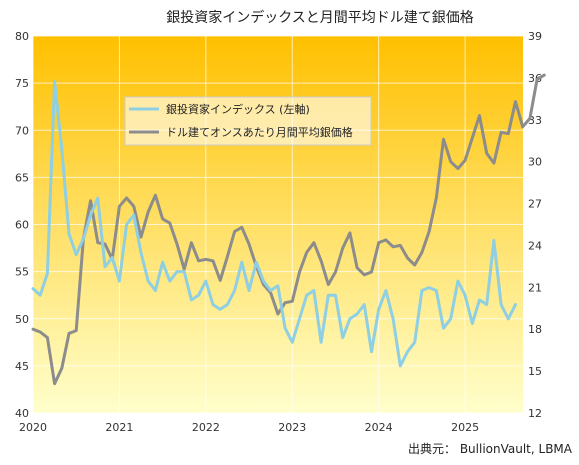 This screenshot has height=465, width=579. What do you see at coordinates (535, 204) in the screenshot?
I see `right-axis-tick-label: 27` at bounding box center [535, 204].